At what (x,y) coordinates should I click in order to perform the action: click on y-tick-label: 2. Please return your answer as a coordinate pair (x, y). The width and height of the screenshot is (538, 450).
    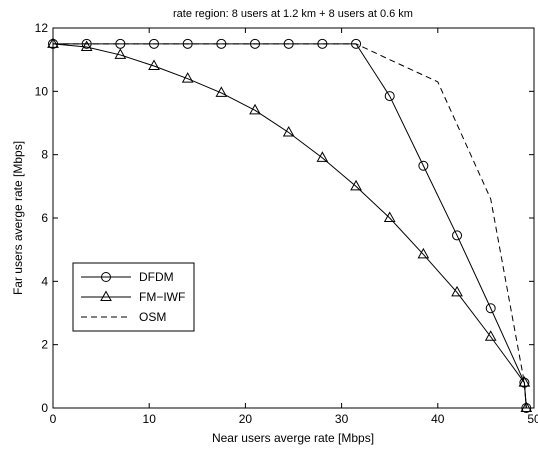
    Looking at the image, I should click on (44, 345).